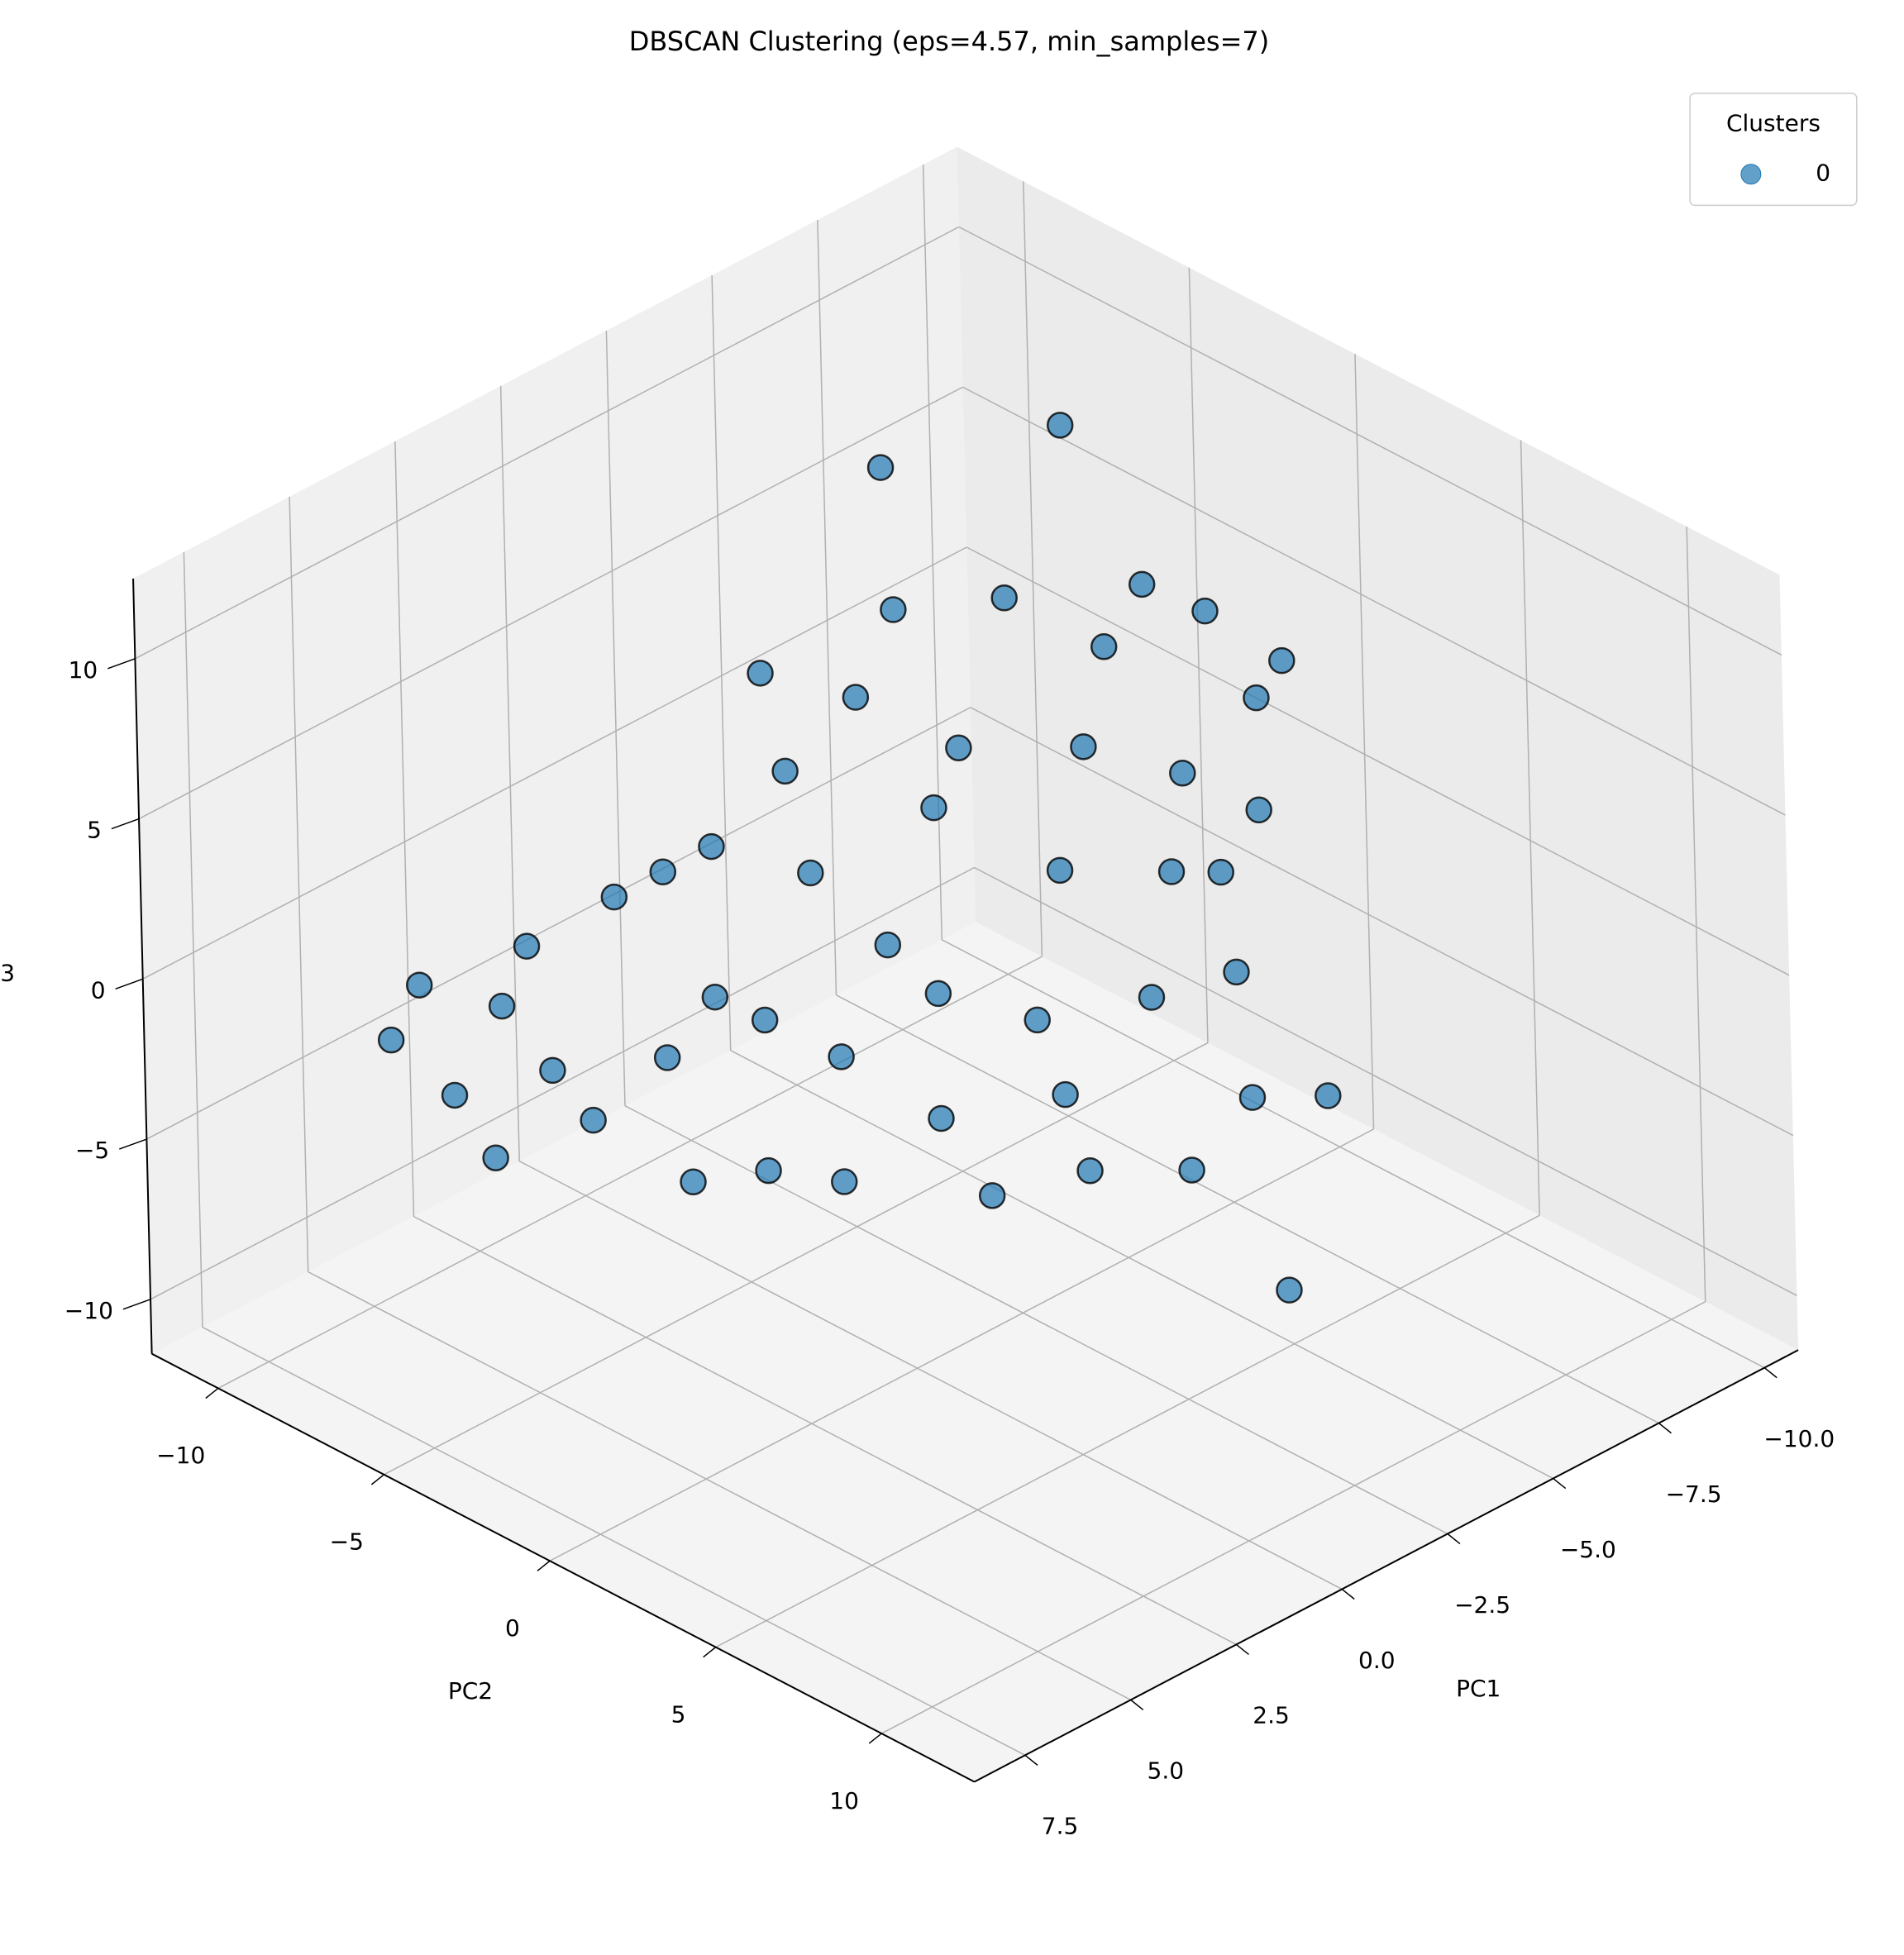 This screenshot has width=1904, height=1955. I want to click on z-tick-label: 10, so click(83, 670).